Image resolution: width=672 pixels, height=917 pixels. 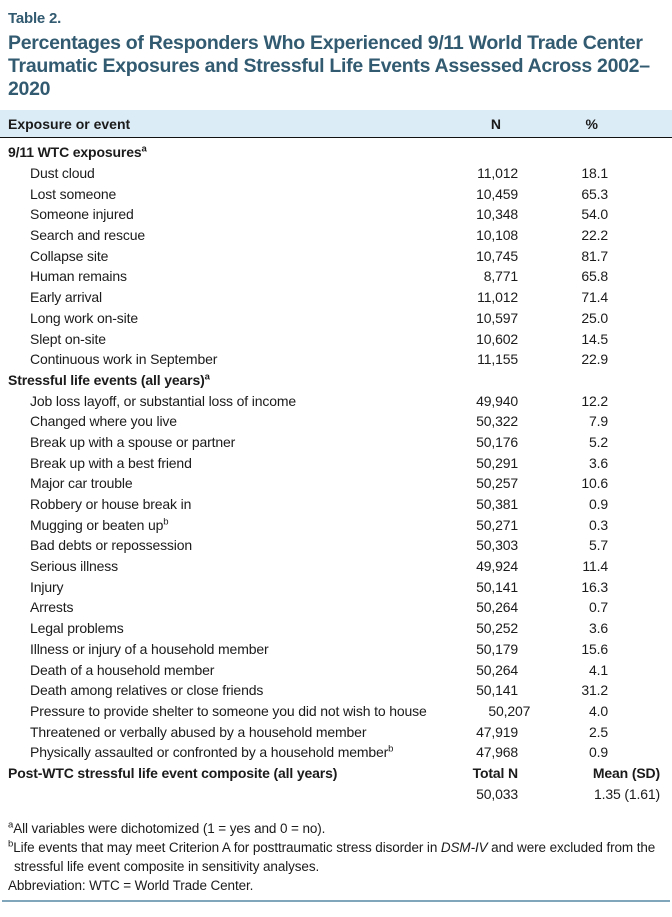 What do you see at coordinates (199, 649) in the screenshot?
I see `row-label: Illness or injury of a household member` at bounding box center [199, 649].